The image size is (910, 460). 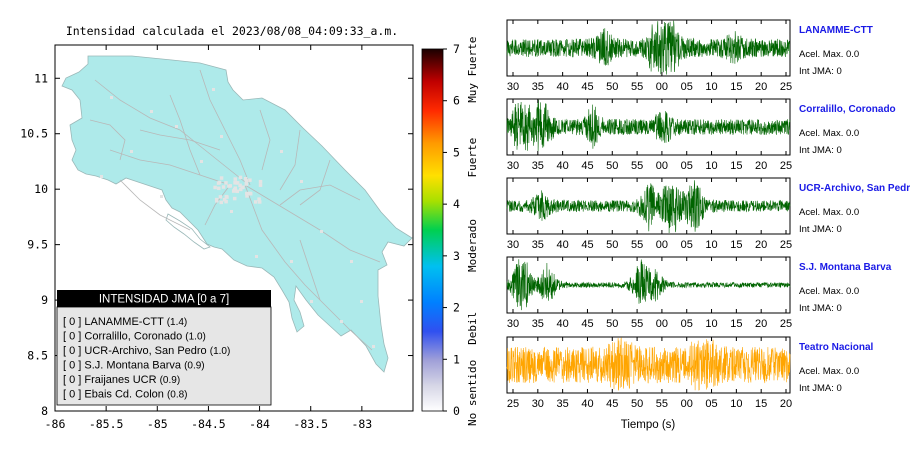 What do you see at coordinates (164, 300) in the screenshot?
I see `legend-title: INTENSIDAD JMA [0 a 7]` at bounding box center [164, 300].